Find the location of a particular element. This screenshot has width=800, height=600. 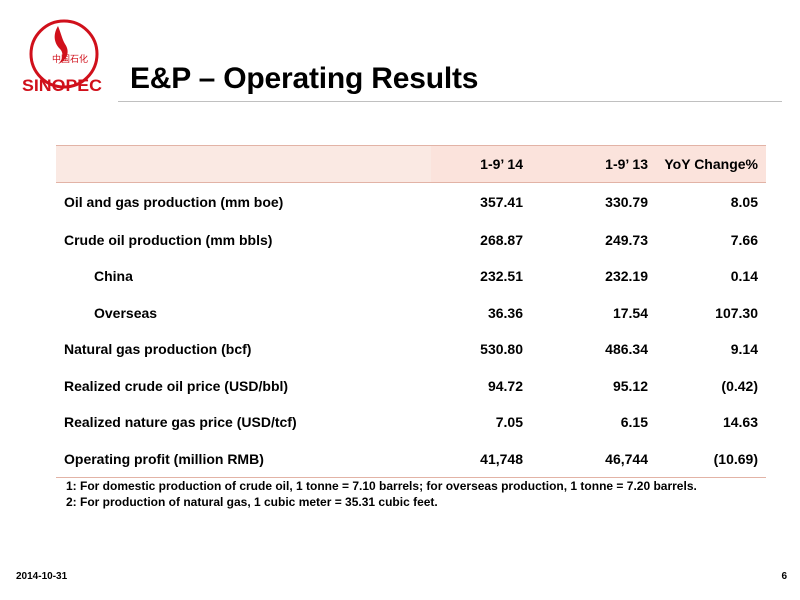

value-2013: 6.15 is located at coordinates (634, 422).